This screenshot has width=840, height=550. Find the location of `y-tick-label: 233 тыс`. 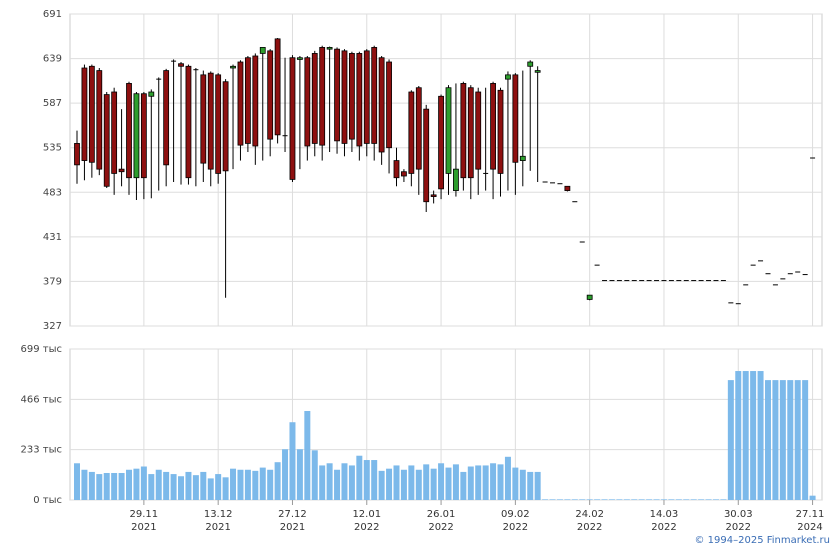

y-tick-label: 233 тыс is located at coordinates (41, 450).